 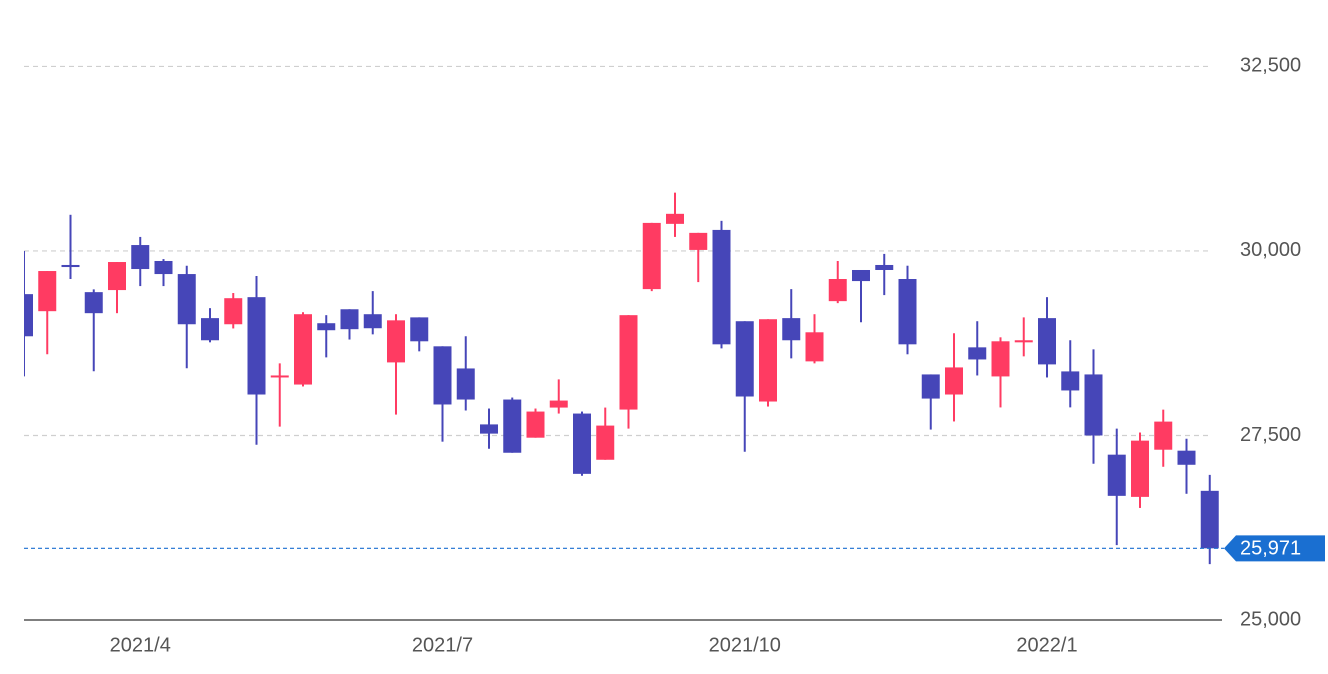 I want to click on y-tick-label: 32,500, so click(x=1270, y=66).